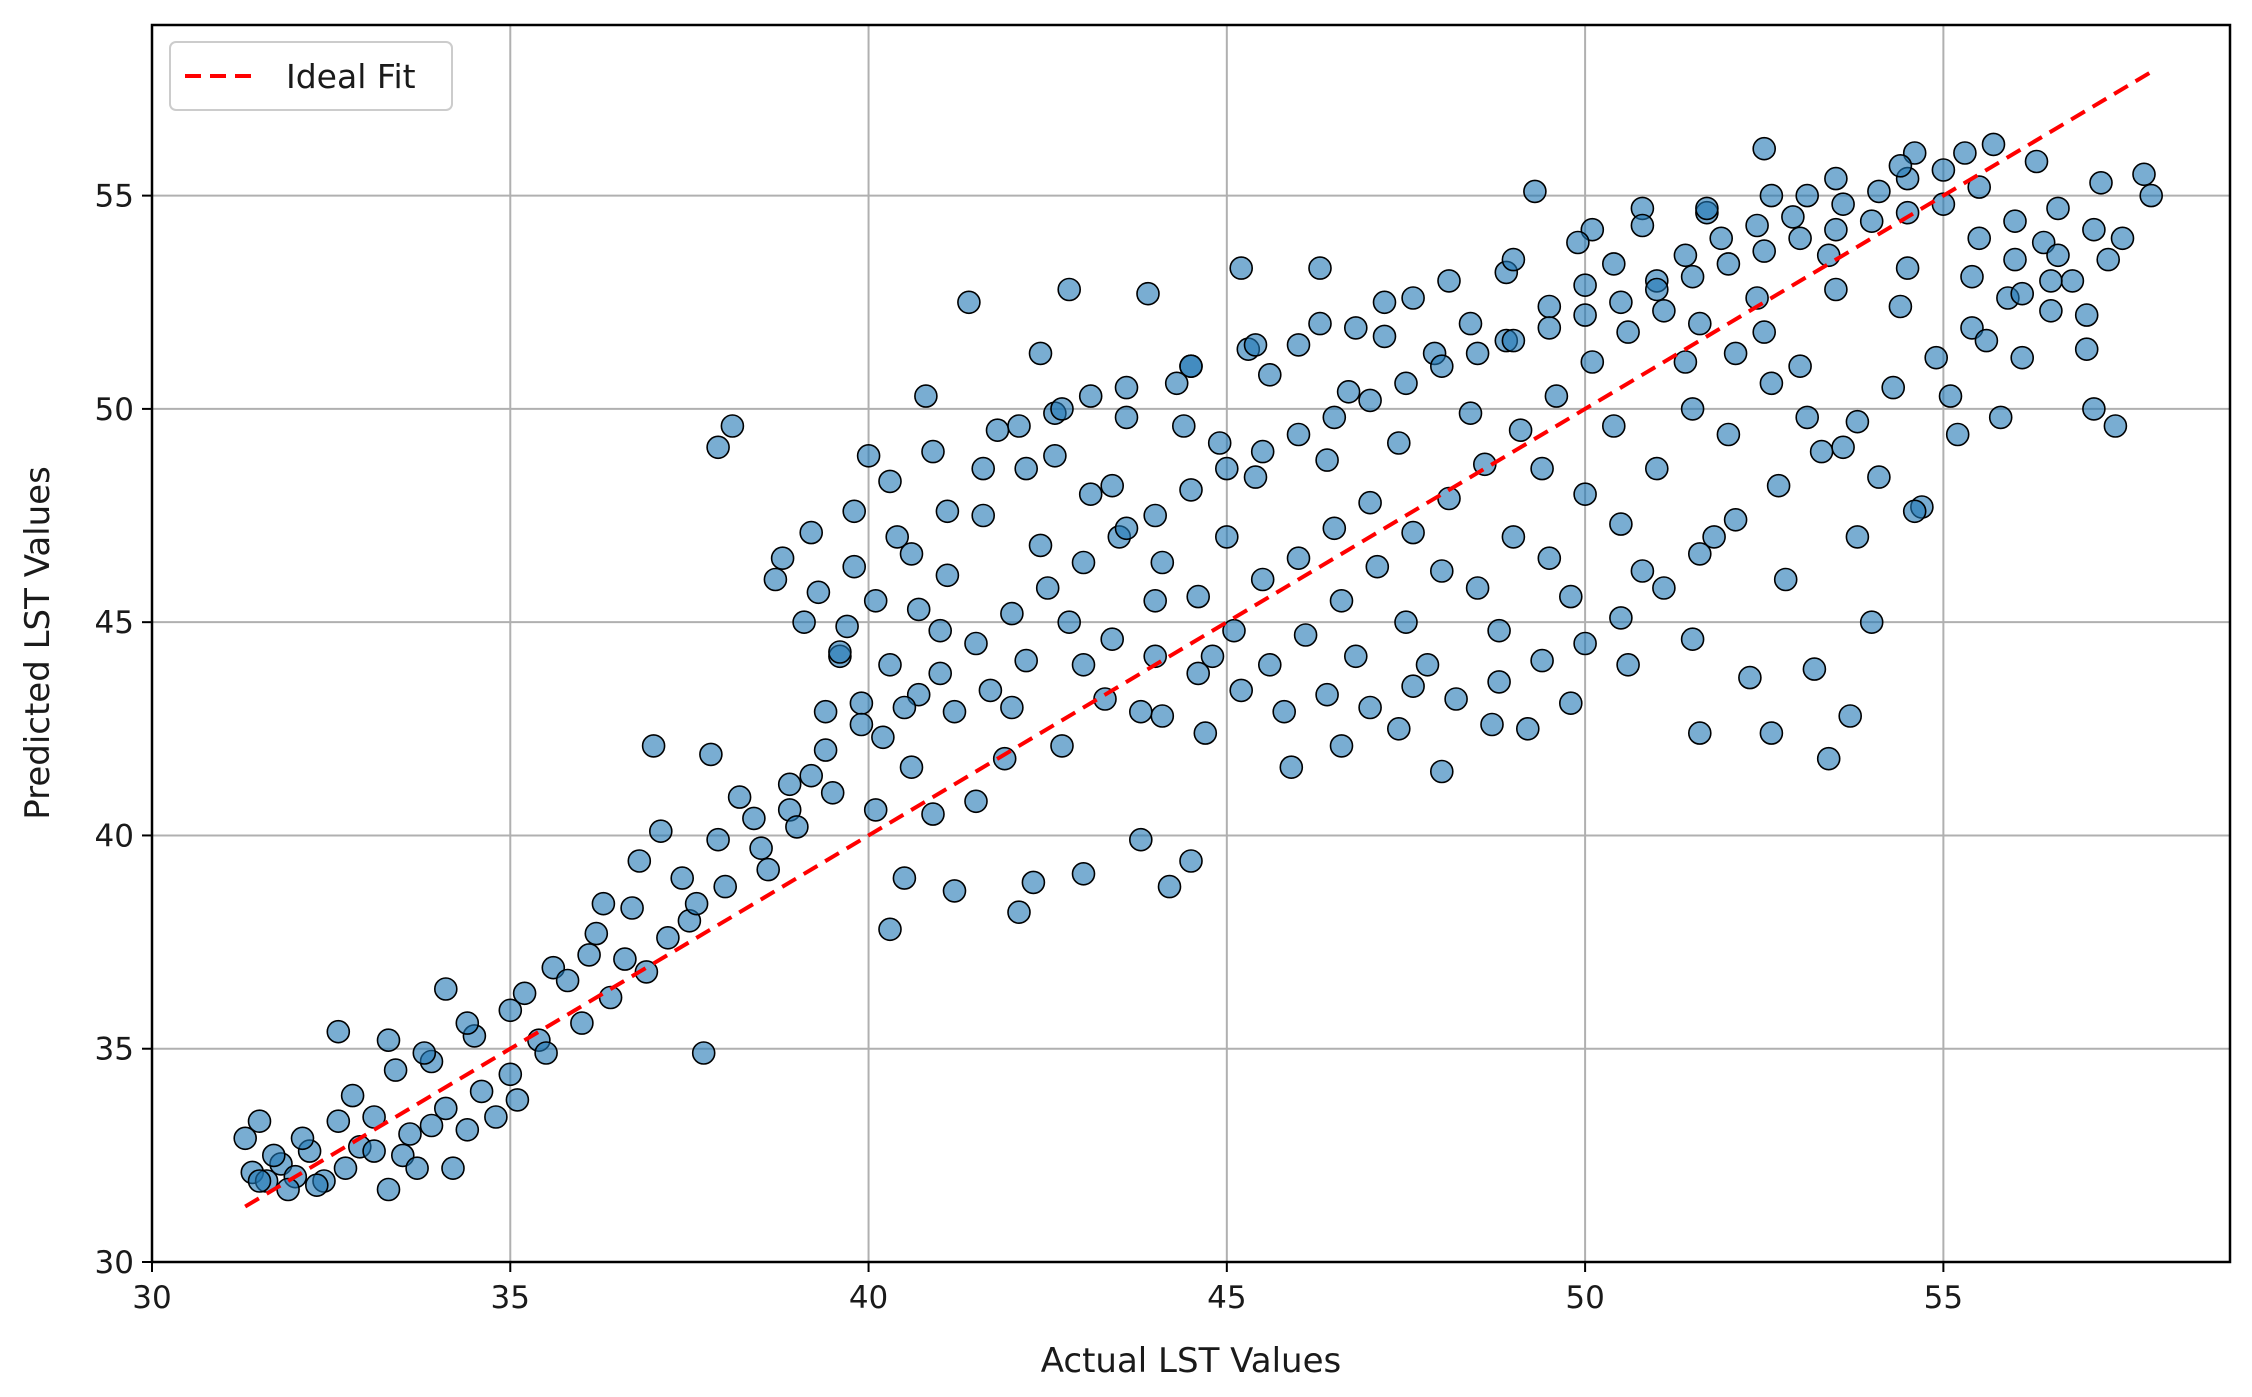 The height and width of the screenshot is (1397, 2252). Describe the element at coordinates (151, 1298) in the screenshot. I see `x-tick-label: 30` at that location.